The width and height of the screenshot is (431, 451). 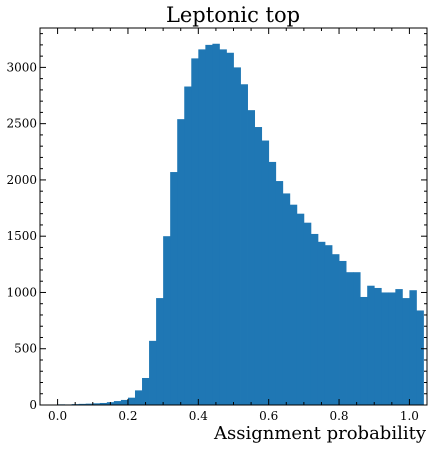 I want to click on x-tick-label: 0.4, so click(x=198, y=416).